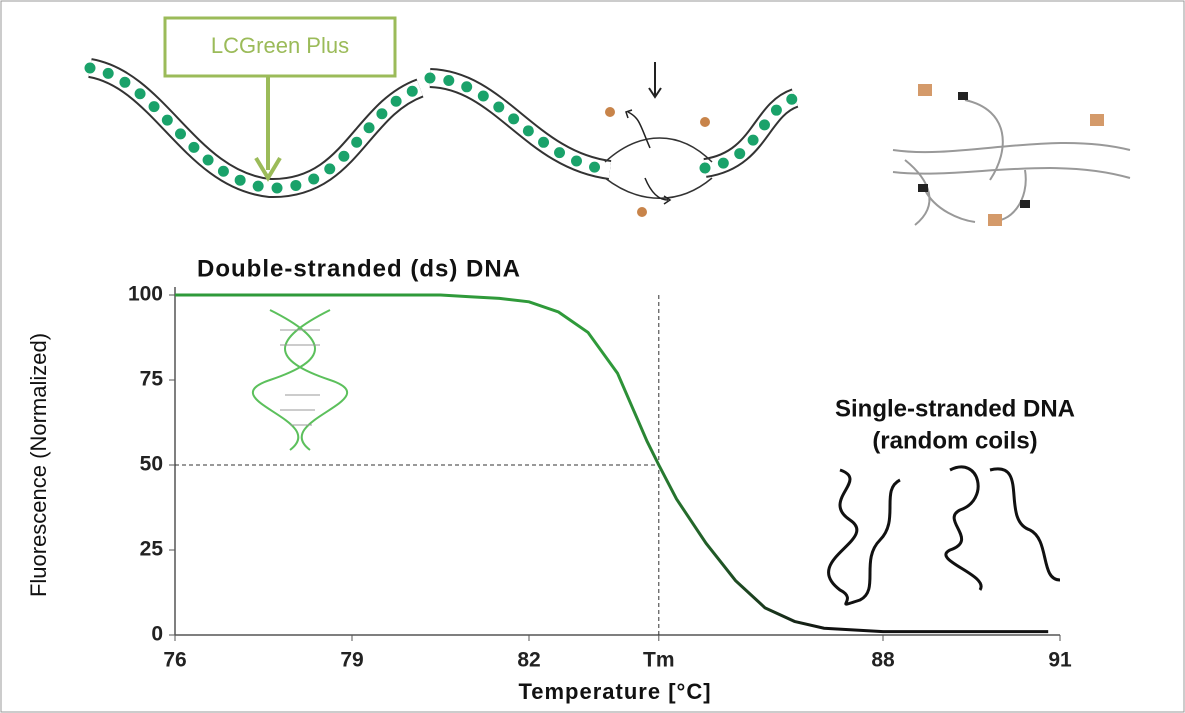 The height and width of the screenshot is (713, 1185). Describe the element at coordinates (351, 660) in the screenshot. I see `x-tick-label: 79` at that location.